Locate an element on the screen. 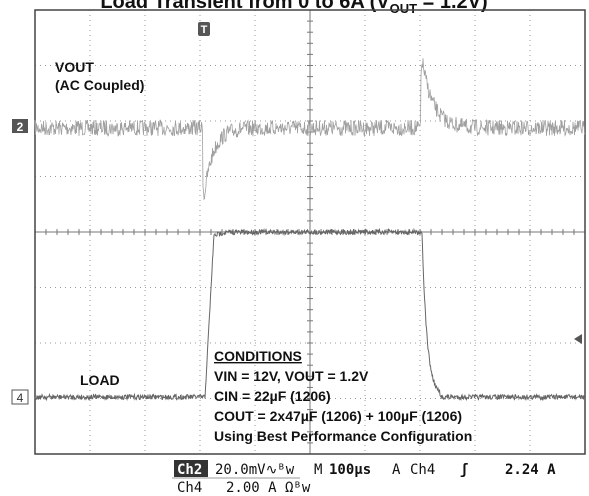 The image size is (589, 496). ch4-marker: 4 is located at coordinates (20, 398).